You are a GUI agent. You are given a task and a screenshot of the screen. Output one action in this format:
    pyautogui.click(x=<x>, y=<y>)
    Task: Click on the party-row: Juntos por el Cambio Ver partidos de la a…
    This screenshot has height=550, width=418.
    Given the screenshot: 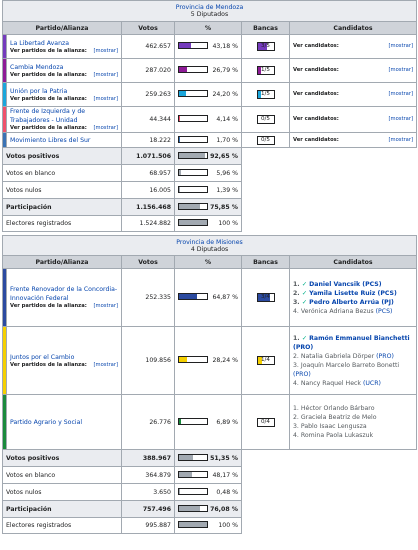 What is the action you would take?
    pyautogui.click(x=210, y=360)
    